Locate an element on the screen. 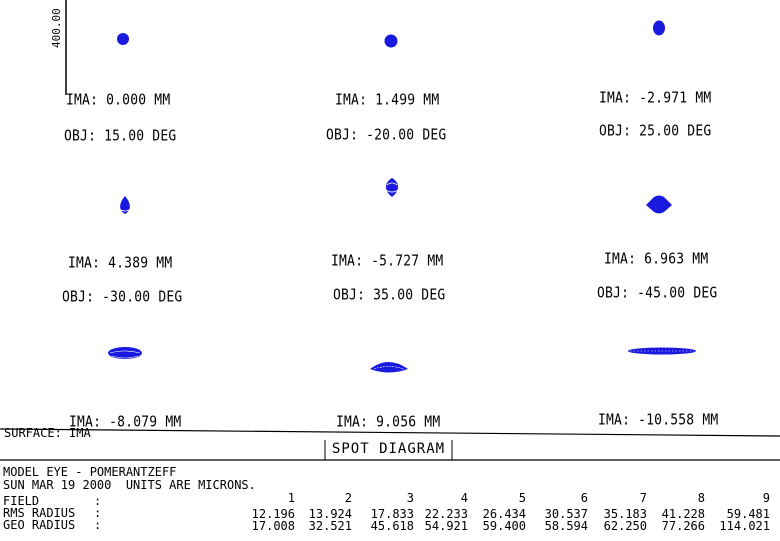 The width and height of the screenshot is (780, 541). geo-value-9: 114.021 is located at coordinates (744, 526).